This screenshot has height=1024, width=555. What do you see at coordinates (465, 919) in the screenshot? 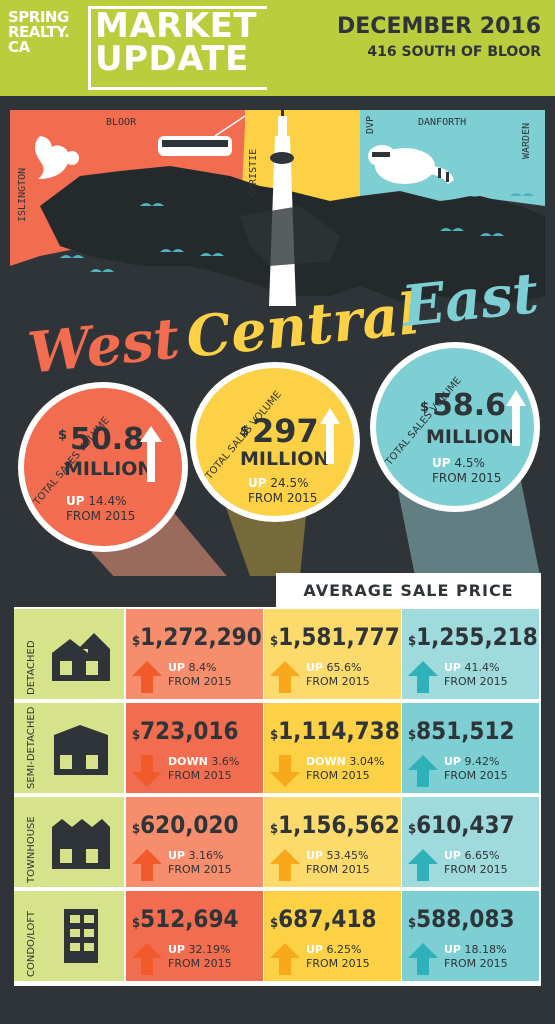
I see `price-value: 588,083` at bounding box center [465, 919].